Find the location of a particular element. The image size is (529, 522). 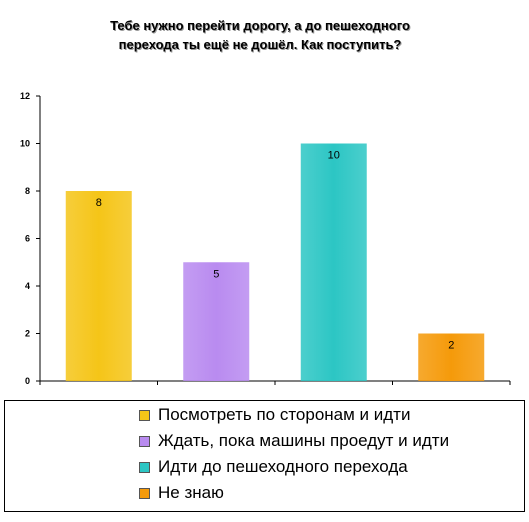

bar-value-label: 8 is located at coordinates (99, 203).